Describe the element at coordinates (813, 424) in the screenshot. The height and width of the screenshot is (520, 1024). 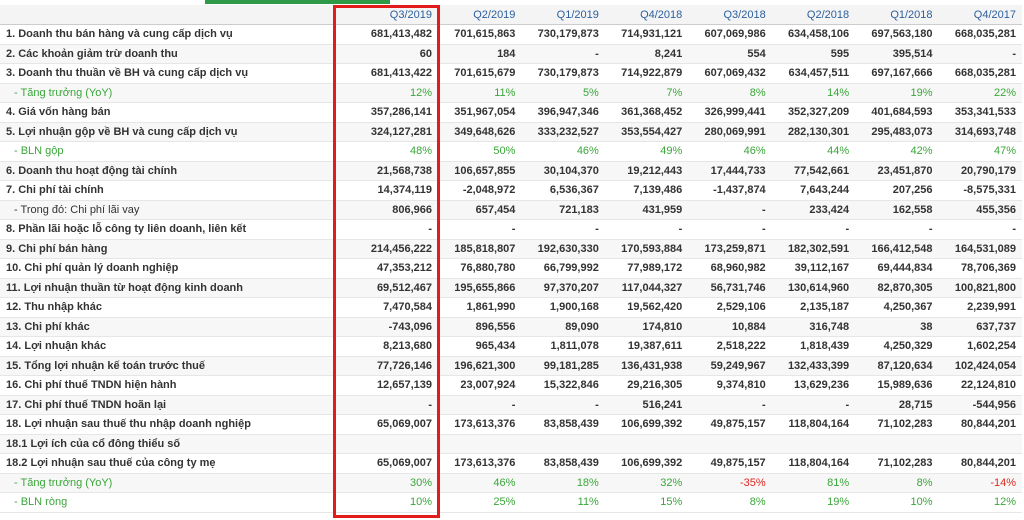
I see `cell: 118,804,164` at that location.